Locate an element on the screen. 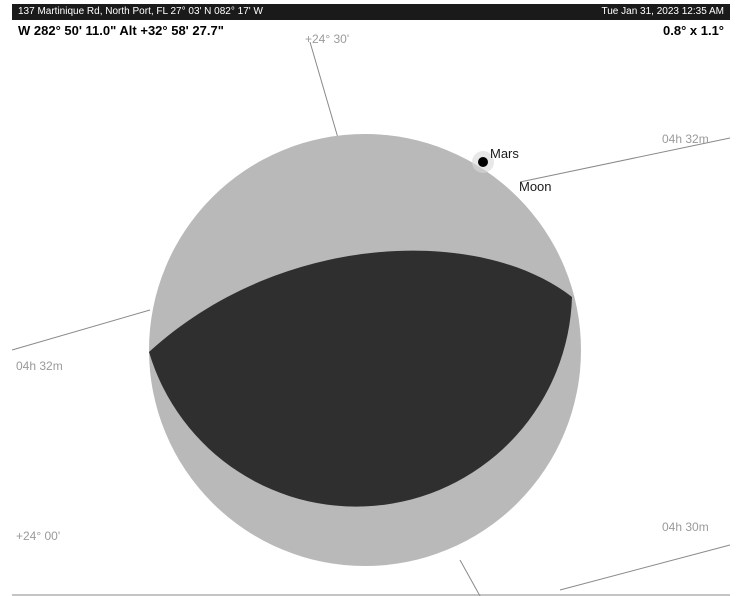 The height and width of the screenshot is (596, 739). dec-label-bottom: +24° 00' is located at coordinates (38, 536).